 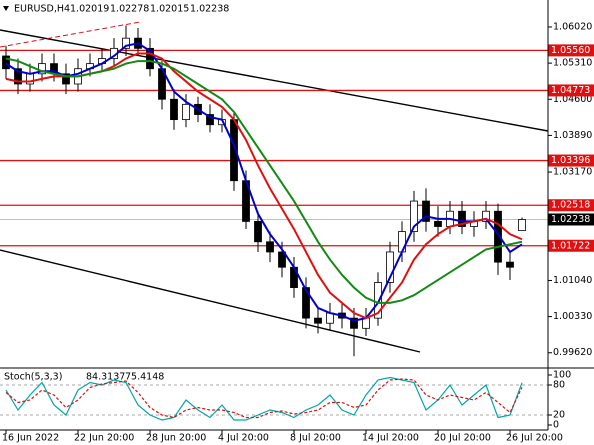 I want to click on level-label: 1.03396, so click(x=570, y=160).